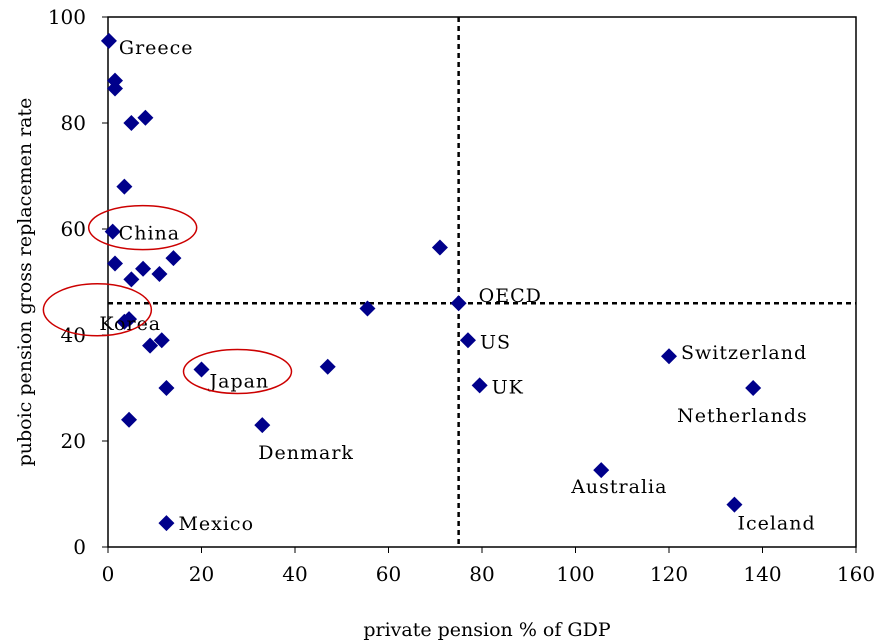 This screenshot has width=886, height=643. I want to click on data-point-label: OECD, so click(510, 296).